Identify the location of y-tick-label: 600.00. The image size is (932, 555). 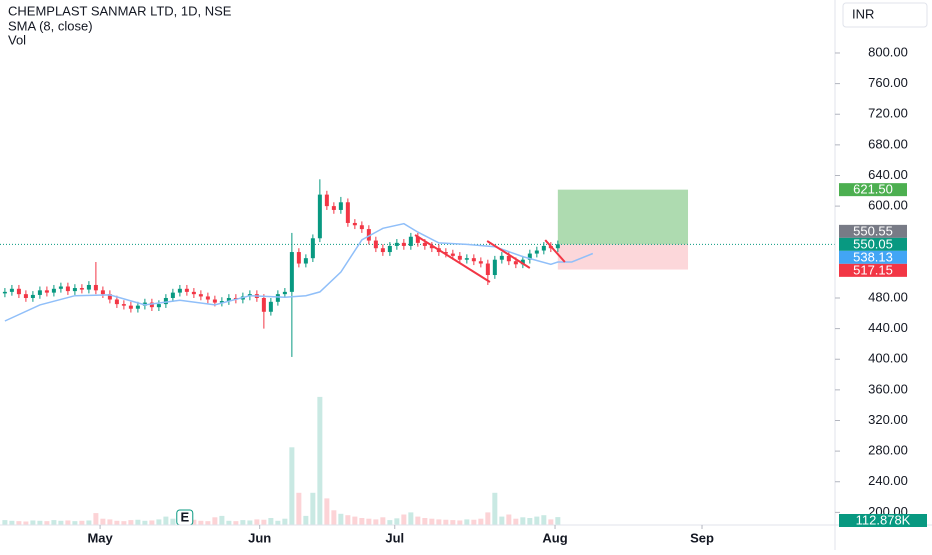
(888, 205).